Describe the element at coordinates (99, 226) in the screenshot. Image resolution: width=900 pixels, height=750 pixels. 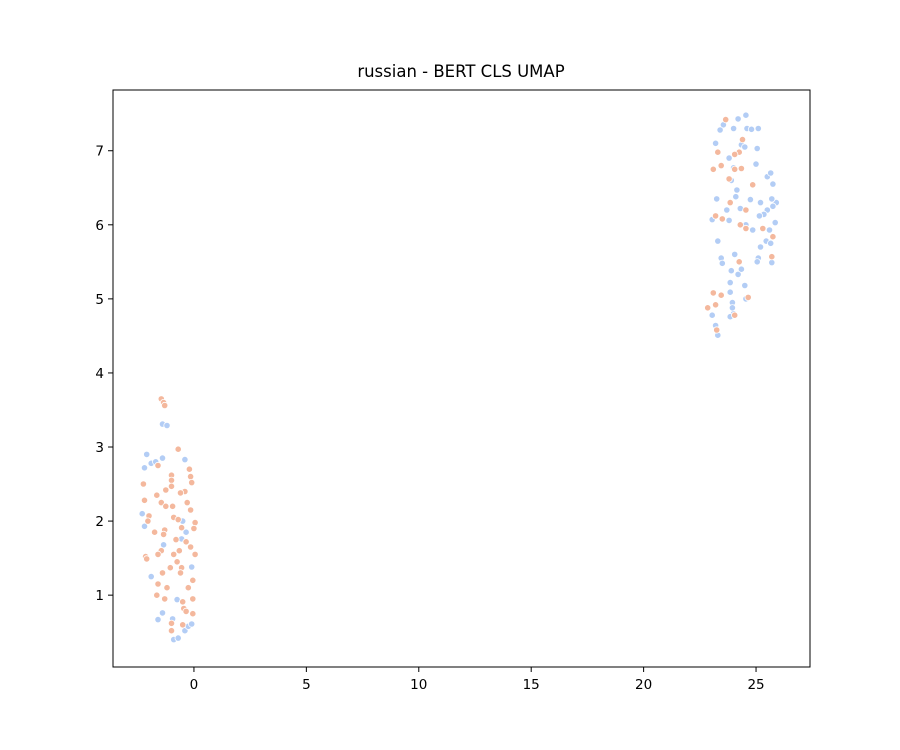
I see `y-tick-label: 6` at that location.